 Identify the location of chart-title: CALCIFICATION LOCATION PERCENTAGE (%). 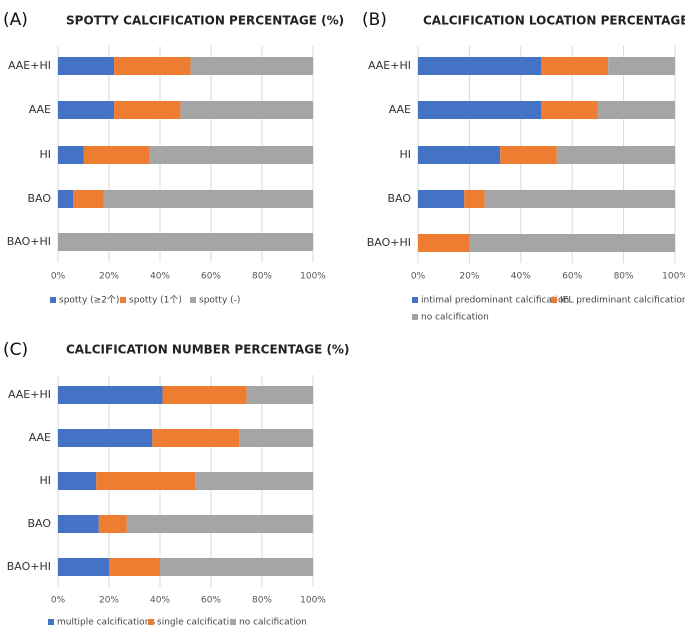
(554, 21).